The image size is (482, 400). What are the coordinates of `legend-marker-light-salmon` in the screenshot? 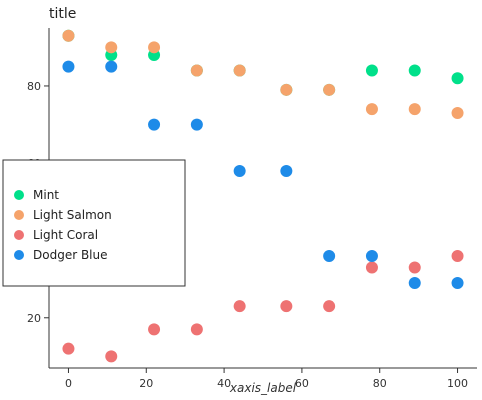 It's located at (19, 215).